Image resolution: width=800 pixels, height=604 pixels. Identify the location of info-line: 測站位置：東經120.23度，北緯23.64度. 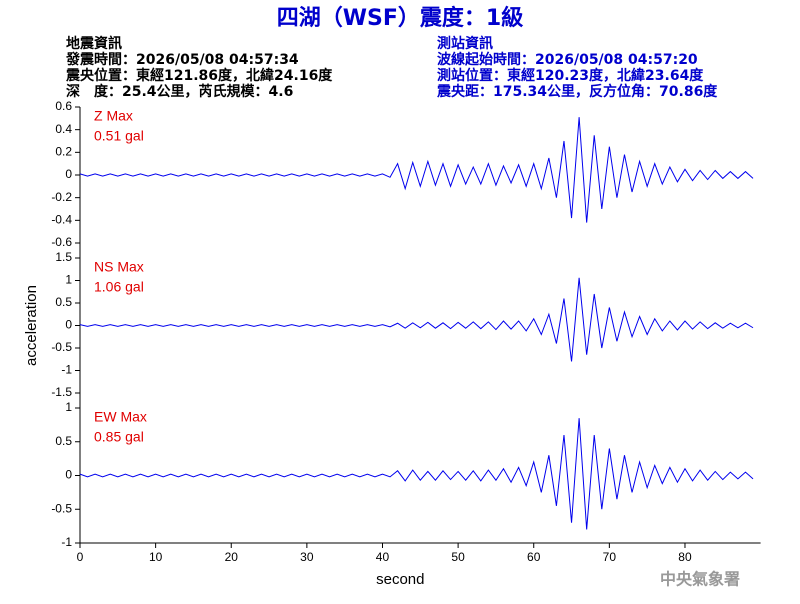
(570, 75).